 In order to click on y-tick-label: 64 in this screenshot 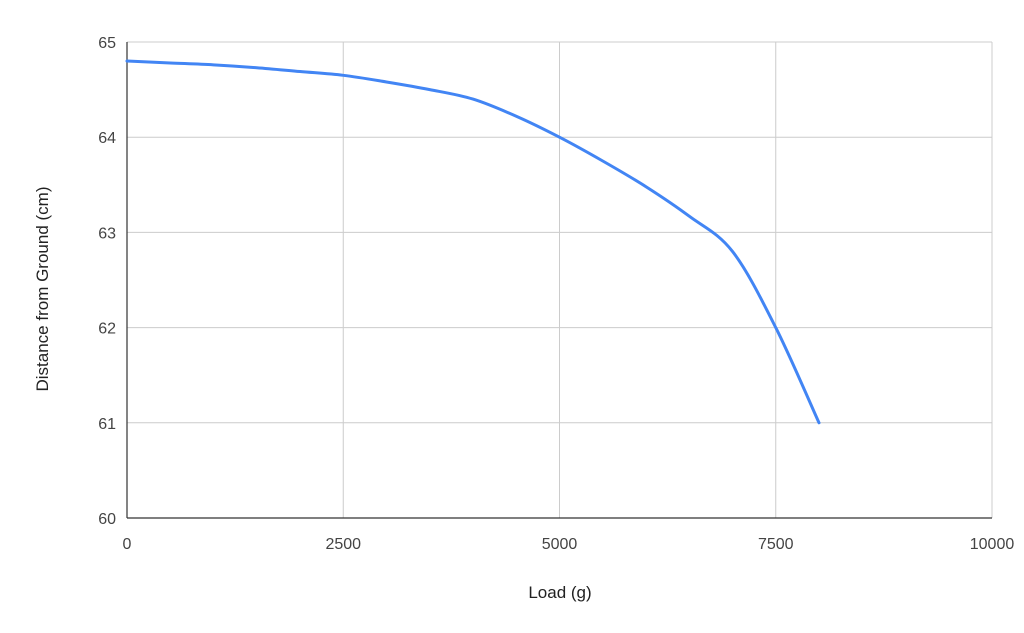, I will do `click(107, 138)`.